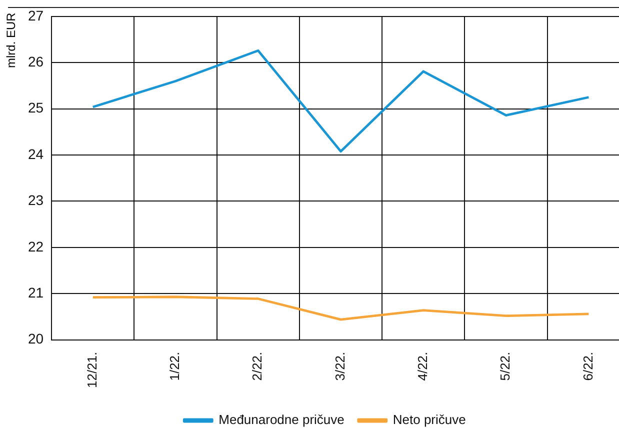 This screenshot has width=619, height=437. What do you see at coordinates (340, 366) in the screenshot?
I see `x-tick-label: 3/22.` at bounding box center [340, 366].